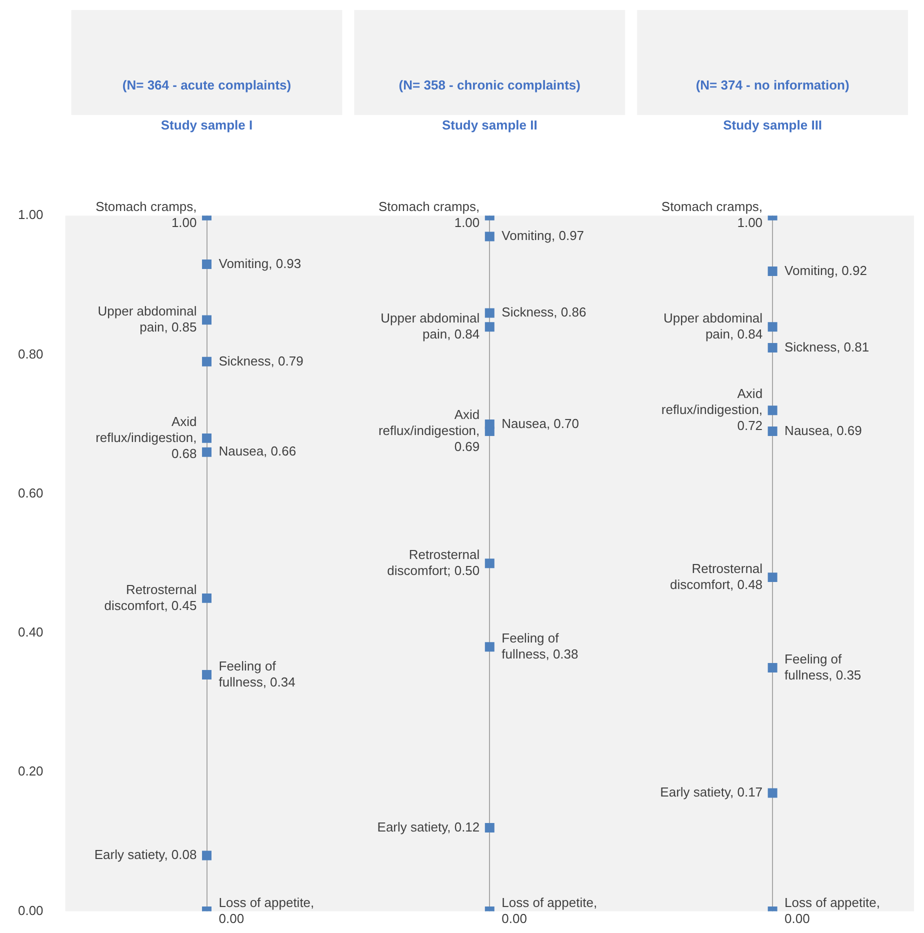  What do you see at coordinates (711, 792) in the screenshot?
I see `data-label: Early satiety, 0.17` at bounding box center [711, 792].